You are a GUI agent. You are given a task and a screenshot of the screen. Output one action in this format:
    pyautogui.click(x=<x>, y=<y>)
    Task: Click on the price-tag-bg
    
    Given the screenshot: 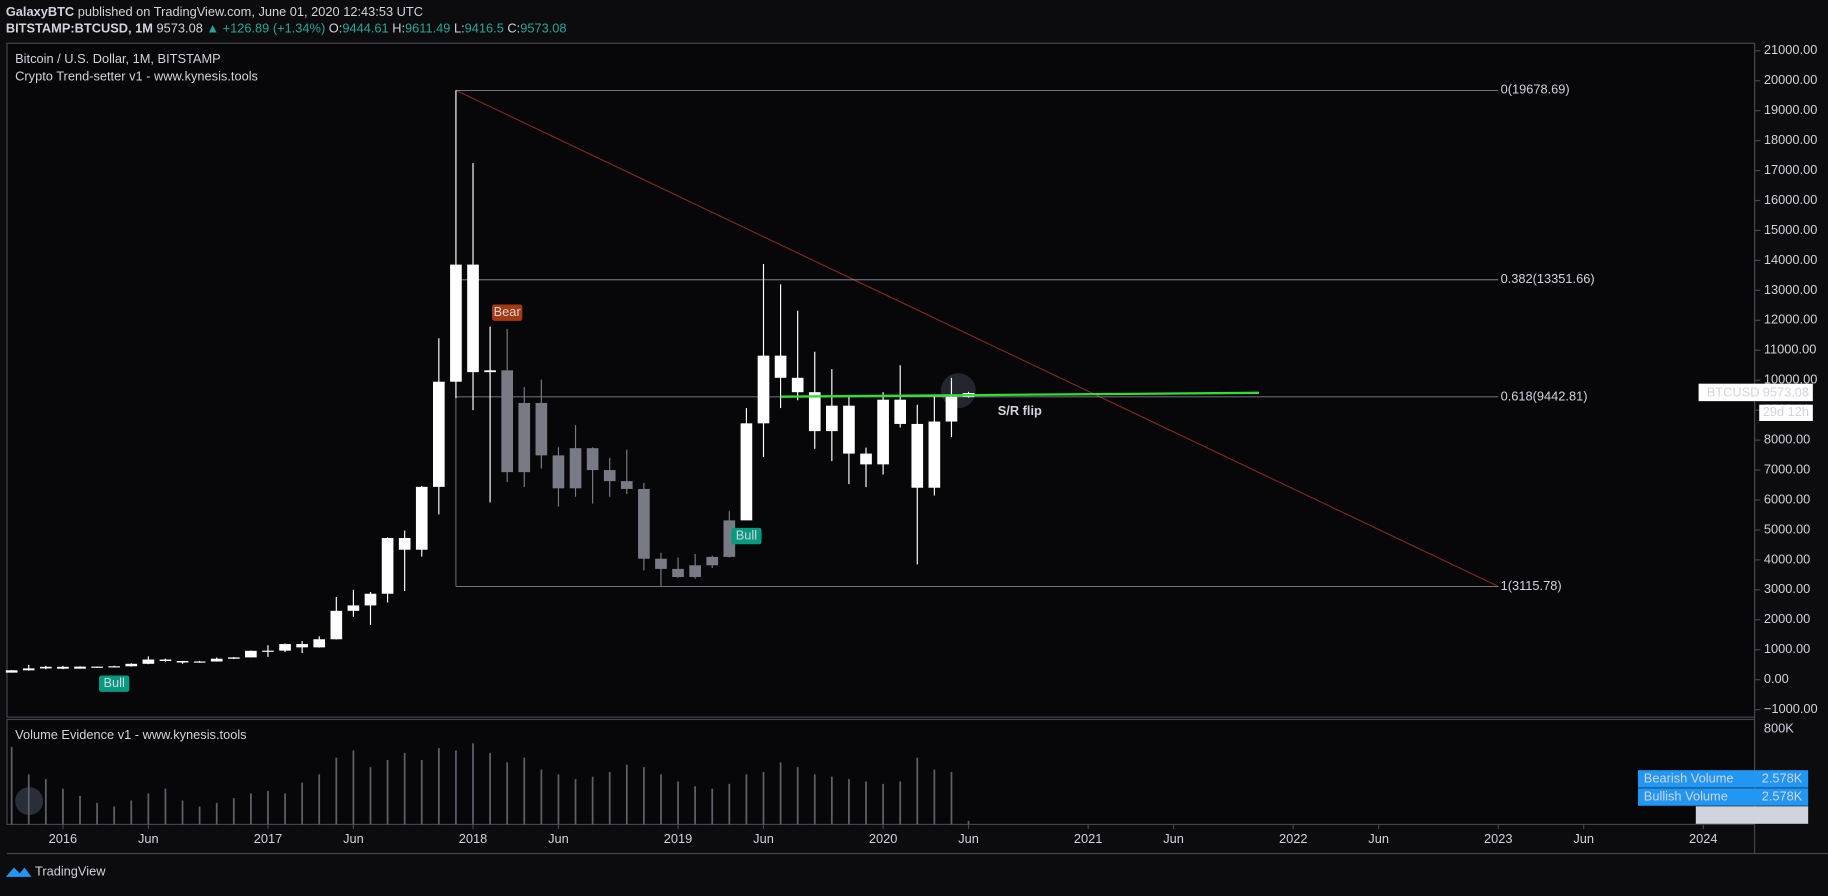 What is the action you would take?
    pyautogui.click(x=1755, y=392)
    